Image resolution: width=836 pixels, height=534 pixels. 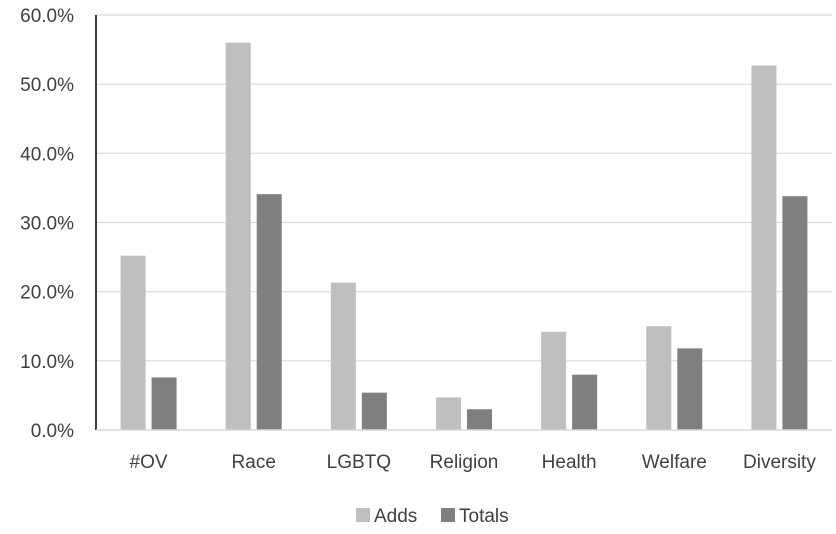 I want to click on legend-label-totals: Totals, so click(x=484, y=516).